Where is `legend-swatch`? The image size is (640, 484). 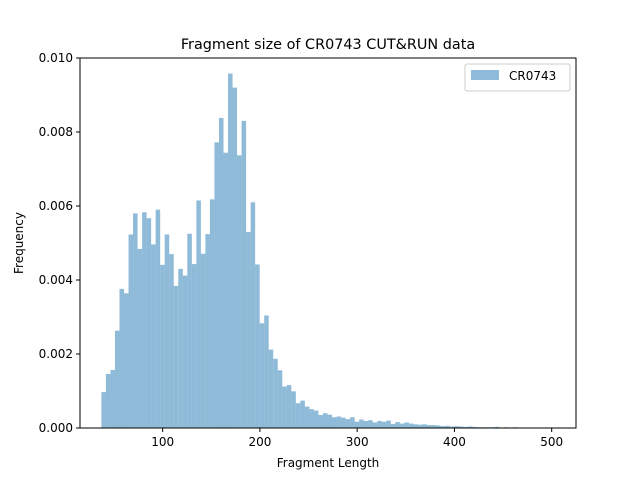 legend-swatch is located at coordinates (485, 75).